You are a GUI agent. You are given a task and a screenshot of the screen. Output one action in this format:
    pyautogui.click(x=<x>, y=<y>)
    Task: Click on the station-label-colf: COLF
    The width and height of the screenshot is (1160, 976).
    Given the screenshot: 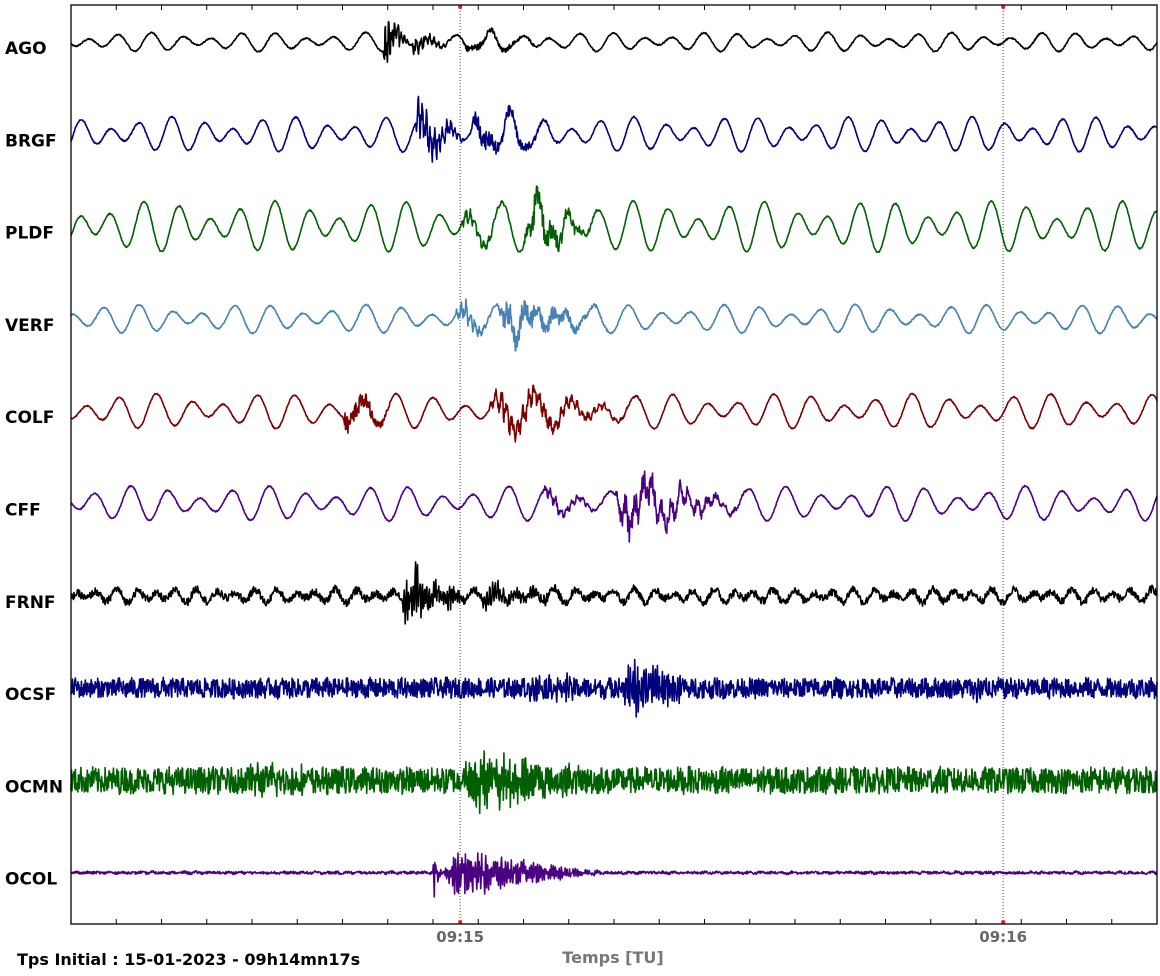 What is the action you would take?
    pyautogui.click(x=29, y=418)
    